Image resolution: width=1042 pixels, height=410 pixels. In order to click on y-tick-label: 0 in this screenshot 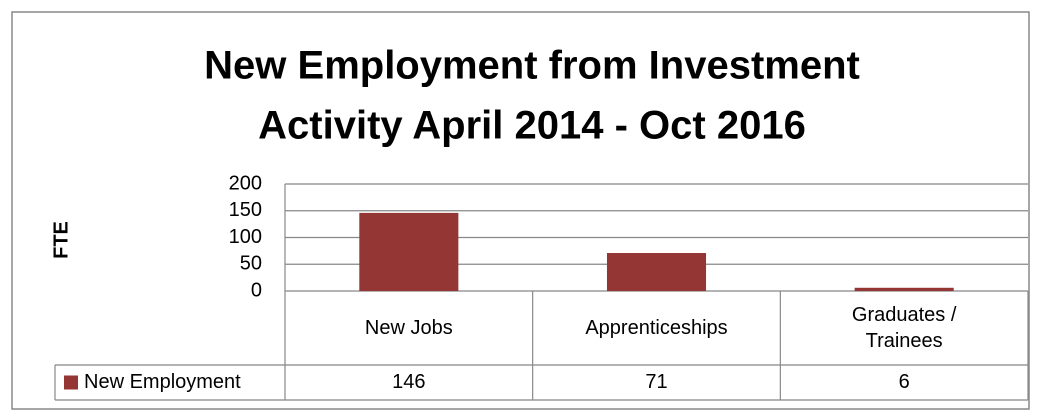, I will do `click(256, 290)`.